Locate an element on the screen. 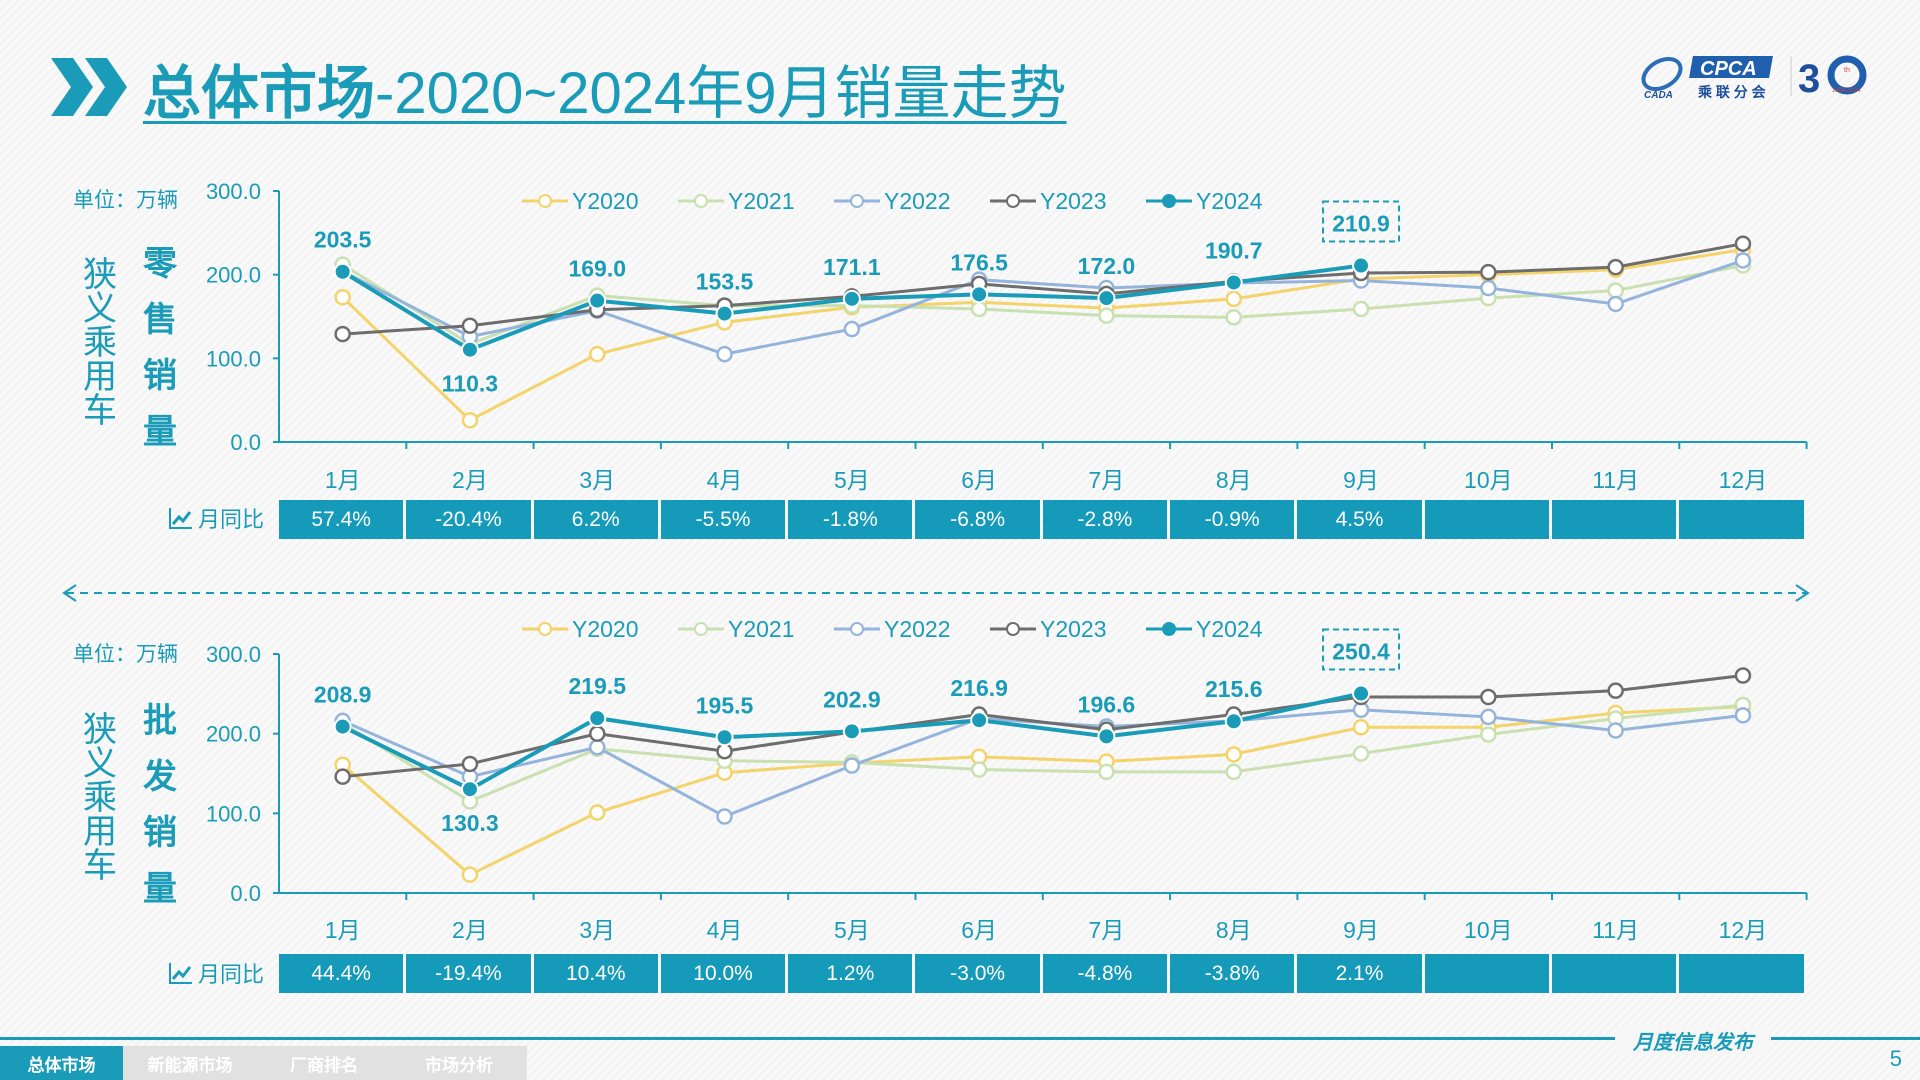 Image resolution: width=1920 pixels, height=1080 pixels. tab-nev-market: 新能源市场 is located at coordinates (190, 1063).